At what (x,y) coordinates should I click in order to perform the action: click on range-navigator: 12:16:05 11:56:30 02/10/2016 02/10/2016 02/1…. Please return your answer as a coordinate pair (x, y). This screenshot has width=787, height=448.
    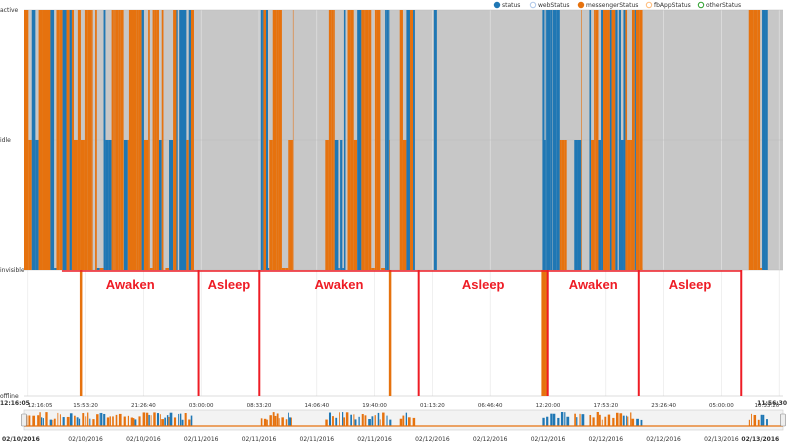
    Looking at the image, I should click on (393, 421).